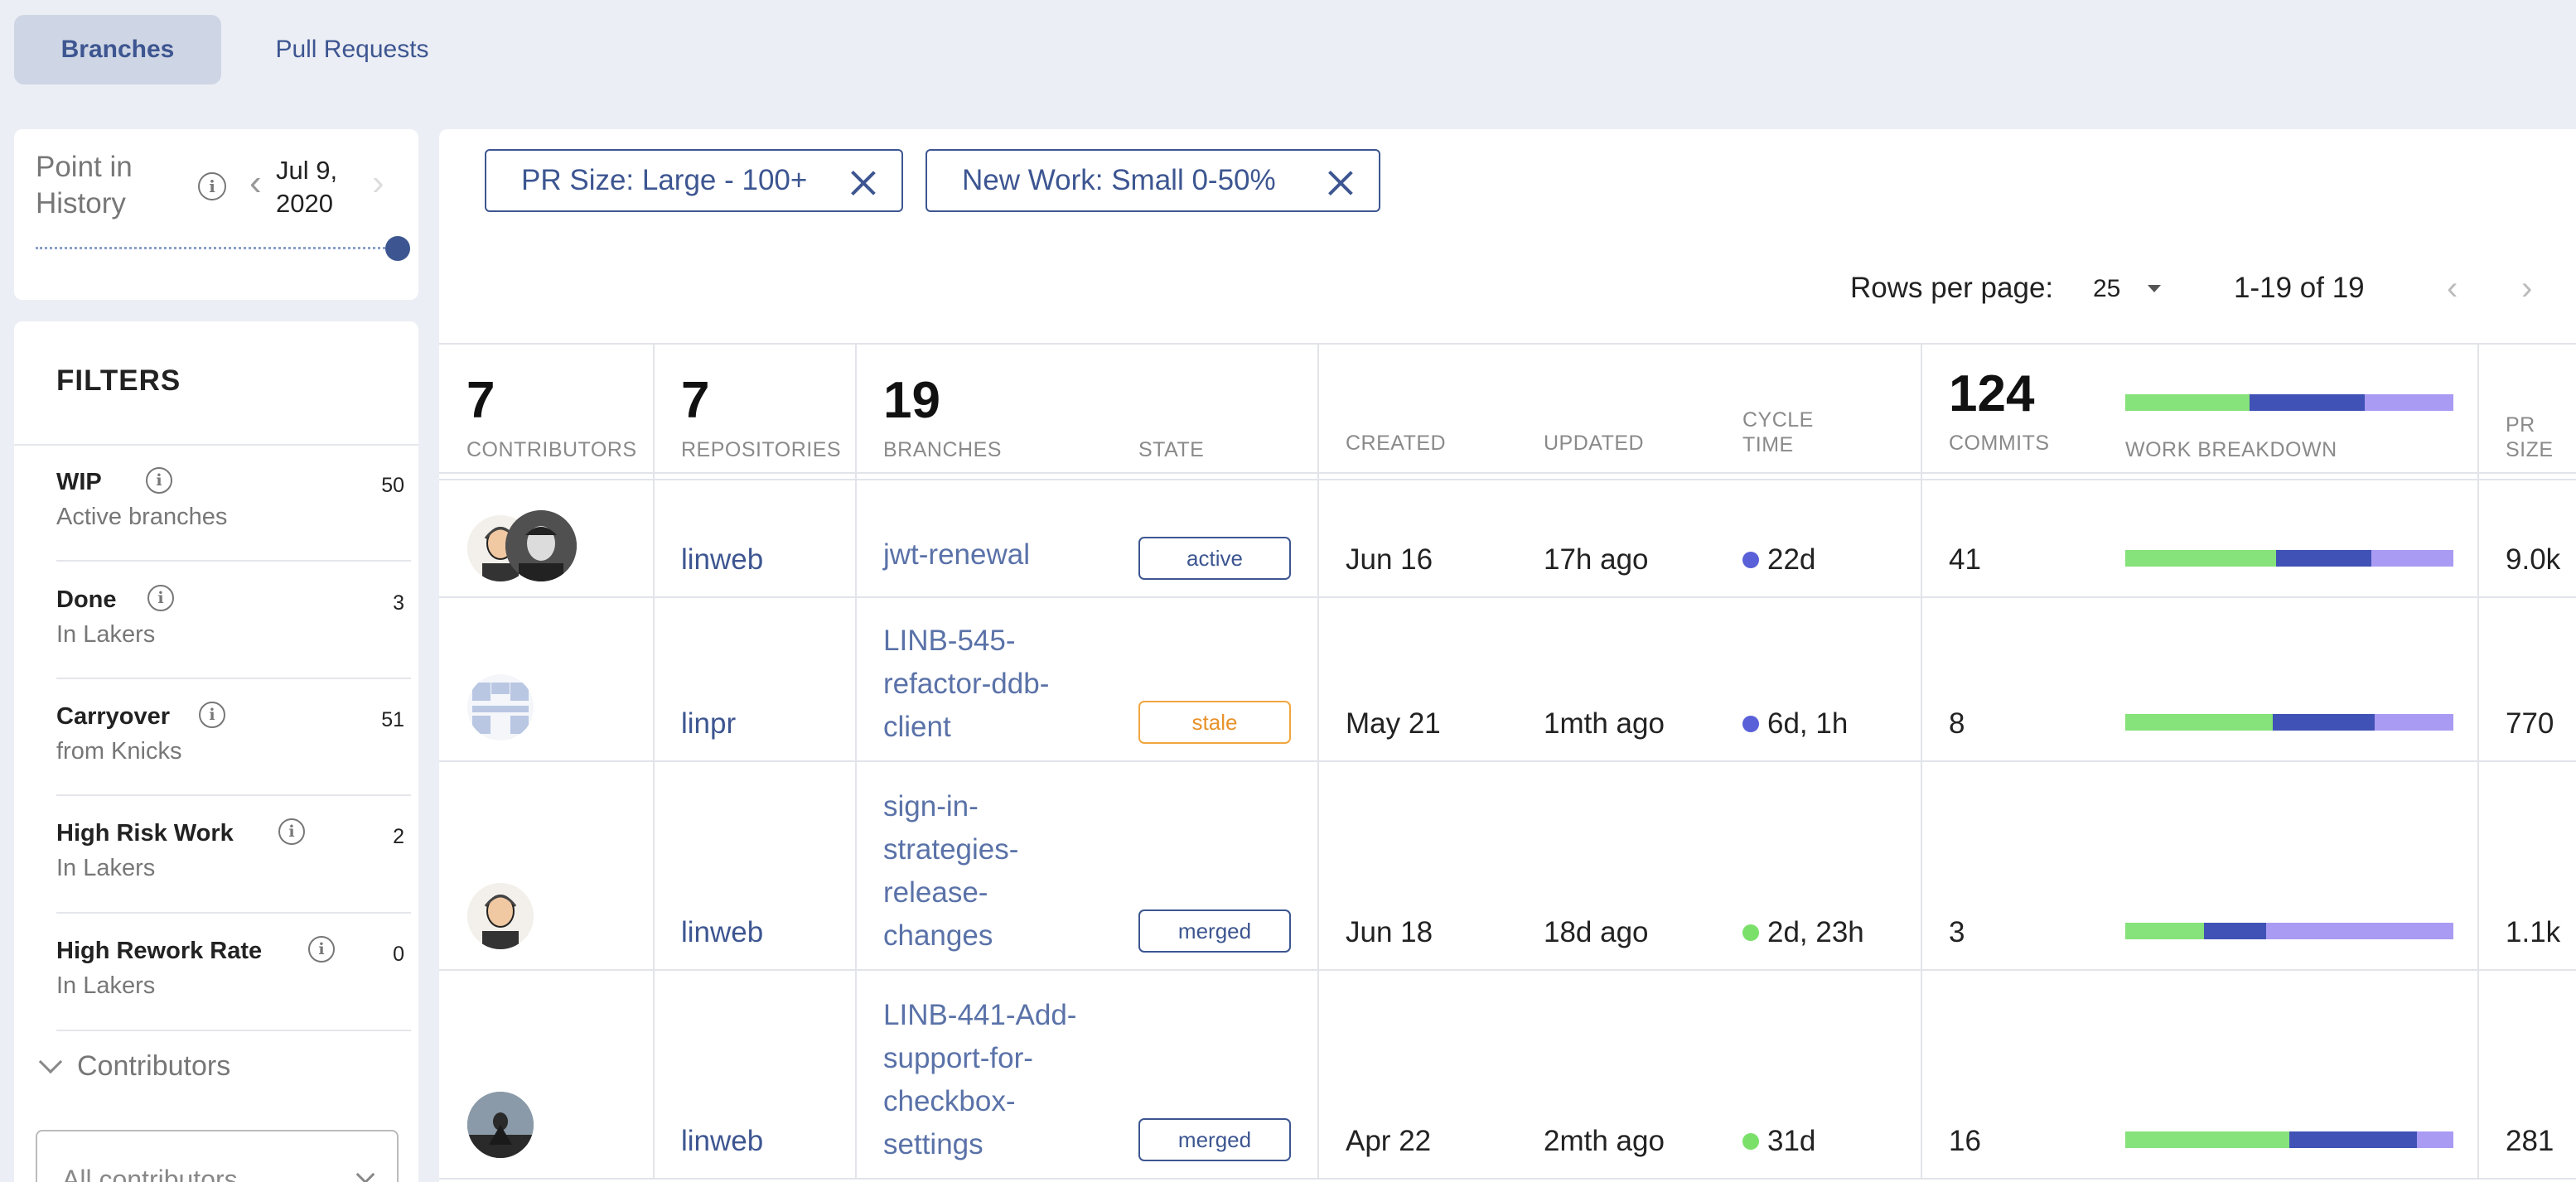 This screenshot has width=2576, height=1182. I want to click on tab-pull-requests: Pull Requests, so click(352, 49).